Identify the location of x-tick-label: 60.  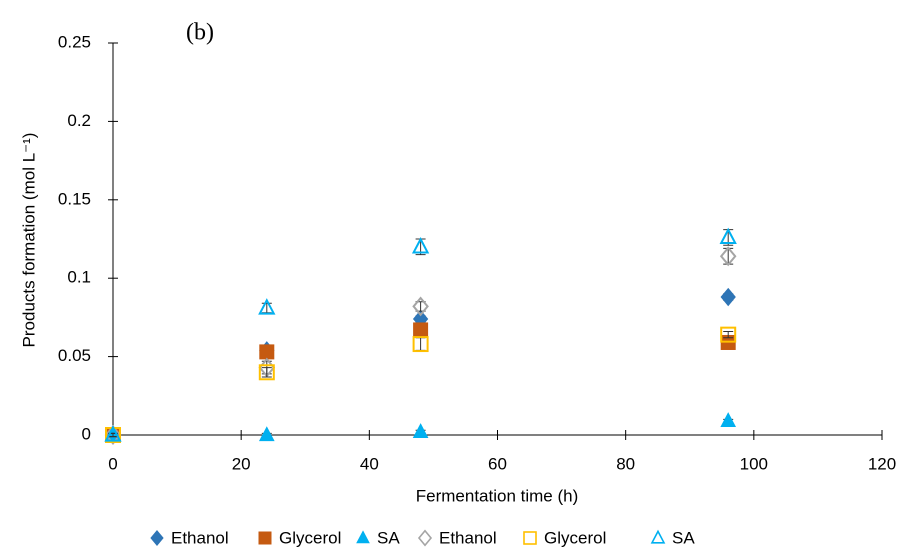
(497, 463).